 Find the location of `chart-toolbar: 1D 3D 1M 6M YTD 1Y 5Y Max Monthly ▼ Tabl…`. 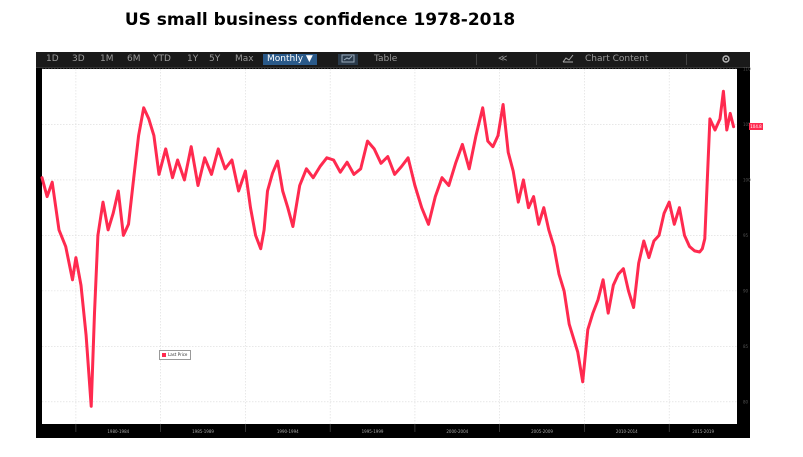

chart-toolbar: 1D 3D 1M 6M YTD 1Y 5Y Max Monthly ▼ Tabl… is located at coordinates (393, 60).